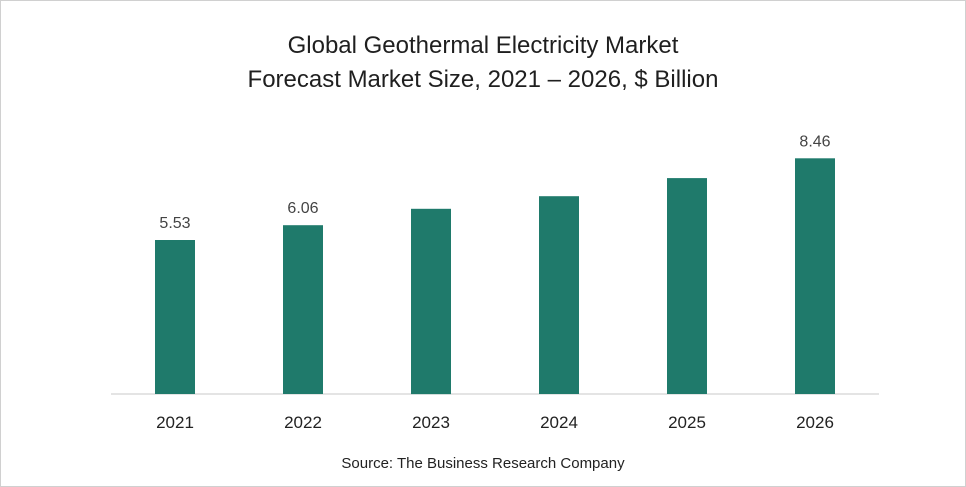 The height and width of the screenshot is (487, 966). What do you see at coordinates (302, 208) in the screenshot?
I see `data-label-2022: 6.06` at bounding box center [302, 208].